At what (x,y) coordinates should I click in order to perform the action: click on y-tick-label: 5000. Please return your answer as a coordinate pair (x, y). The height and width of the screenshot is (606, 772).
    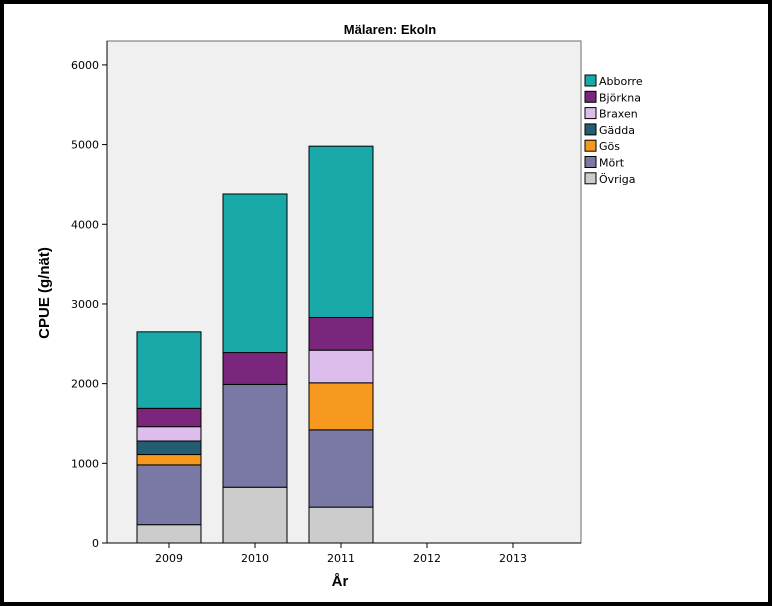
    Looking at the image, I should click on (85, 145).